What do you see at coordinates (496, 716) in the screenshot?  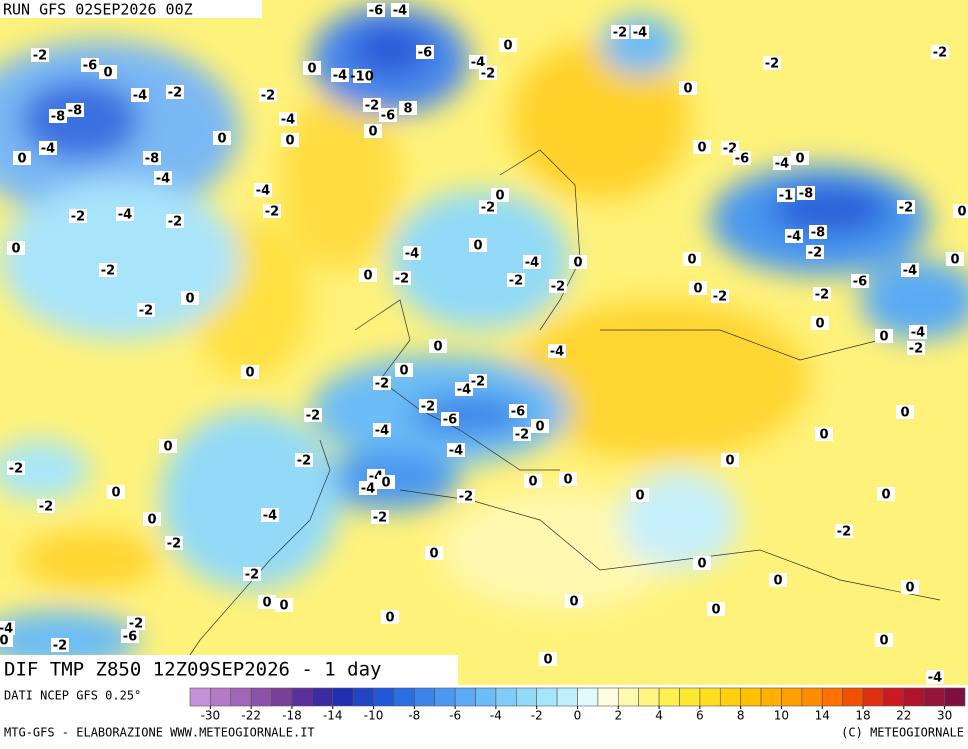 I see `colorbar-label: -4` at bounding box center [496, 716].